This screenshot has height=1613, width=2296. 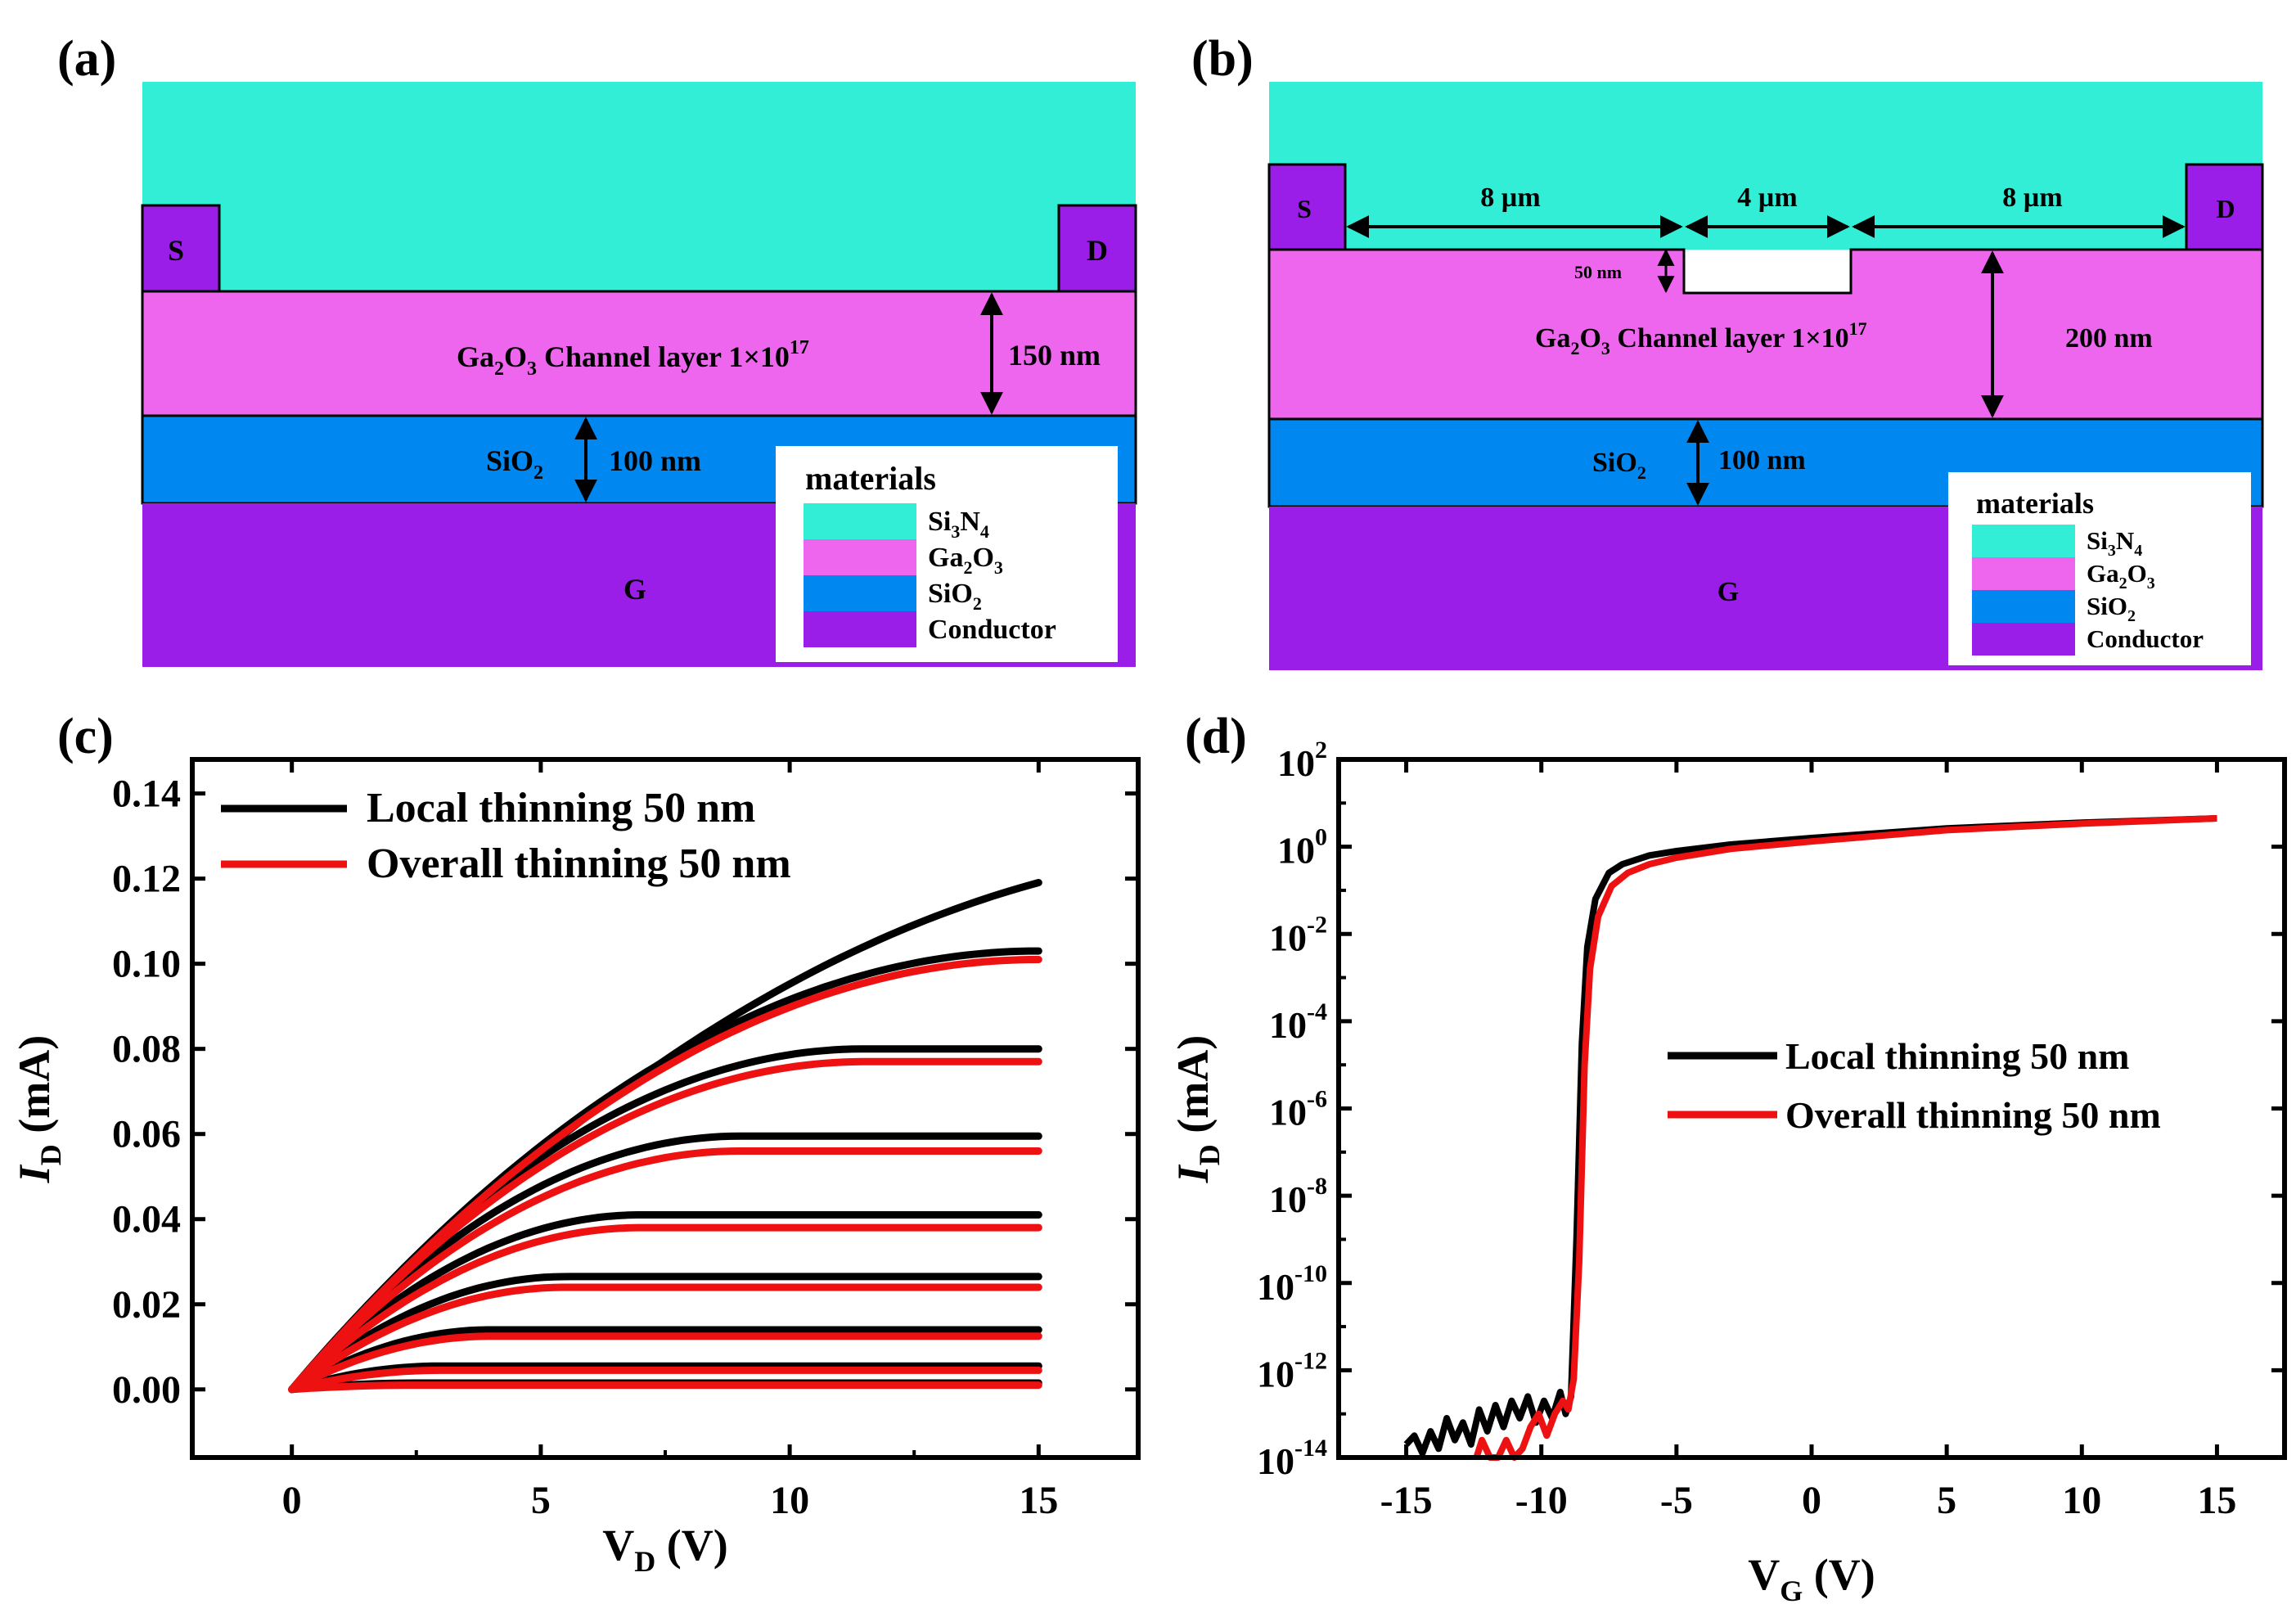 What do you see at coordinates (38, 1109) in the screenshot?
I see `y-axis-label-c: ID (mA)` at bounding box center [38, 1109].